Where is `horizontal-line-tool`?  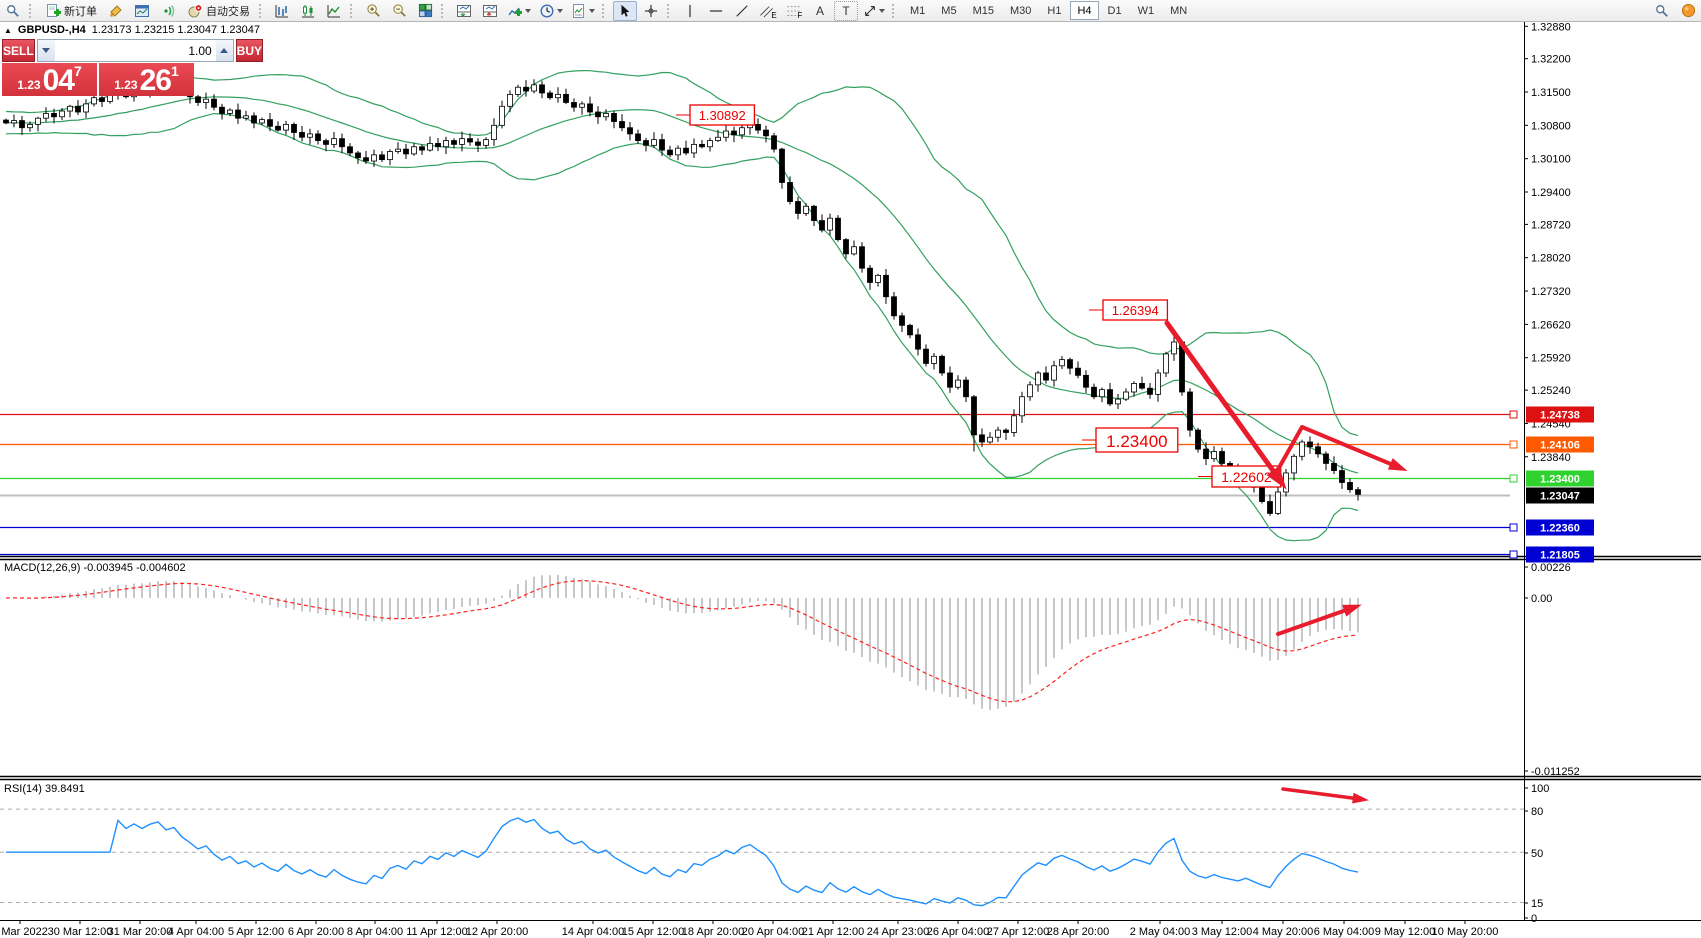 horizontal-line-tool is located at coordinates (716, 11).